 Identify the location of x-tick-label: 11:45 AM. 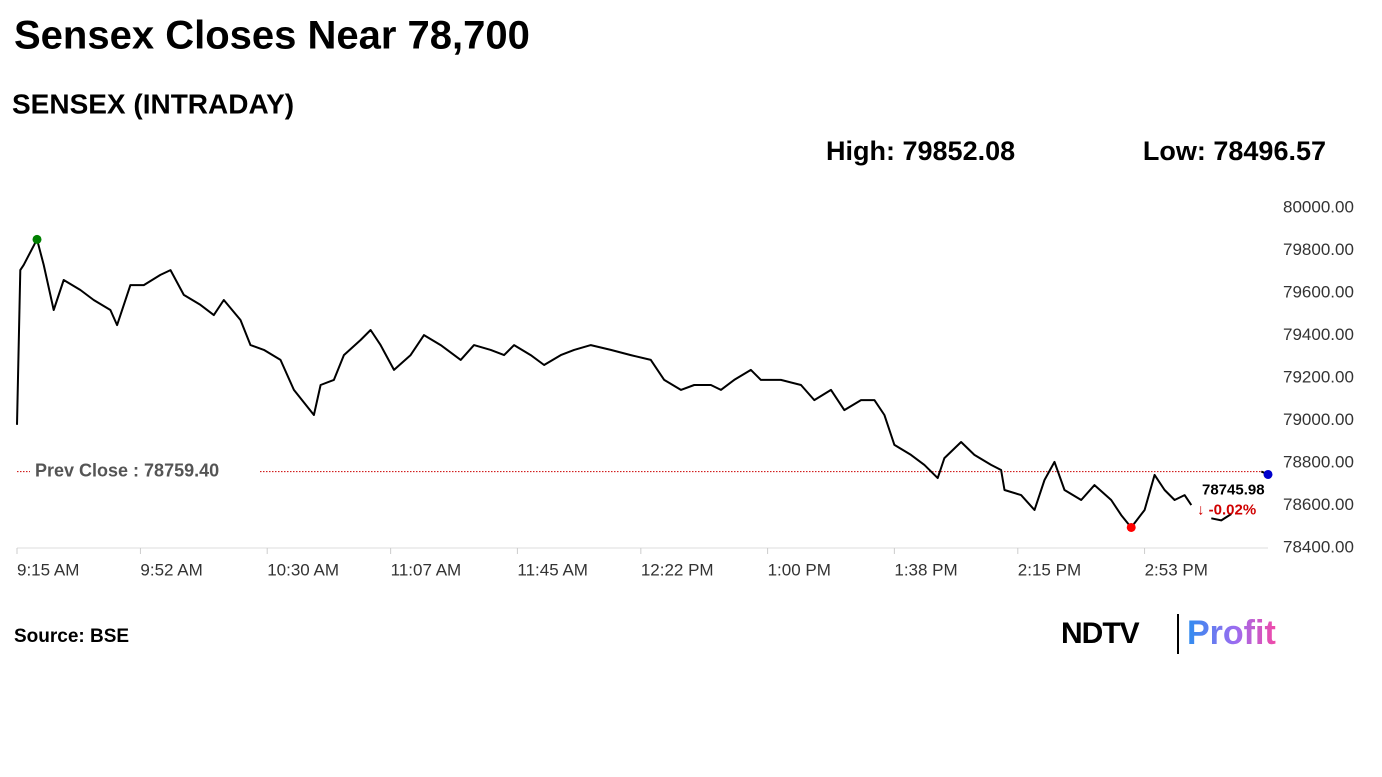
(552, 569).